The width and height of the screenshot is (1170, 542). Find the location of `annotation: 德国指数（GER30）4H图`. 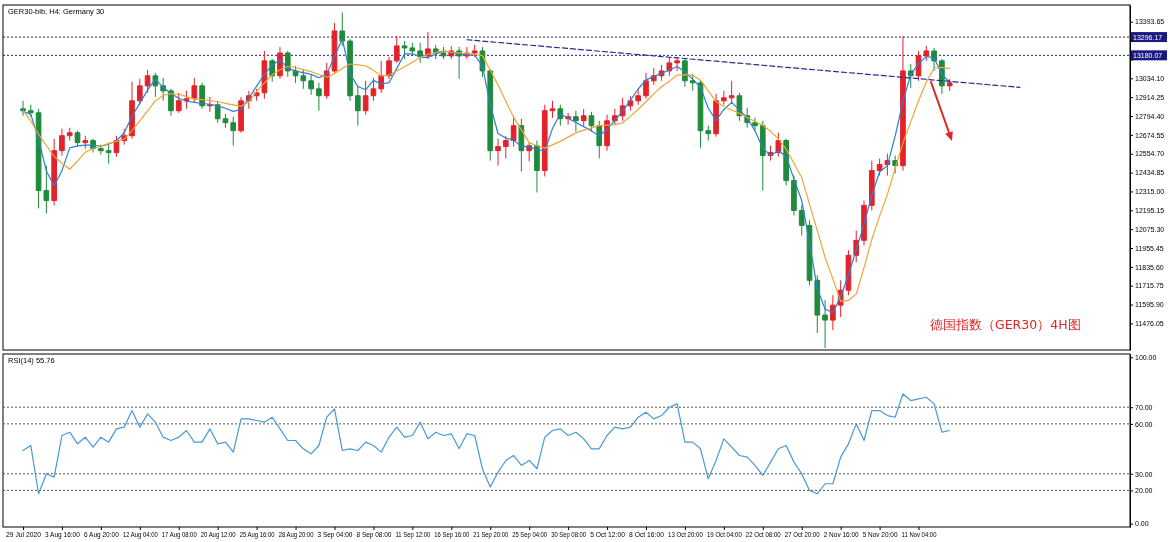

annotation: 德国指数（GER30）4H图 is located at coordinates (1005, 324).